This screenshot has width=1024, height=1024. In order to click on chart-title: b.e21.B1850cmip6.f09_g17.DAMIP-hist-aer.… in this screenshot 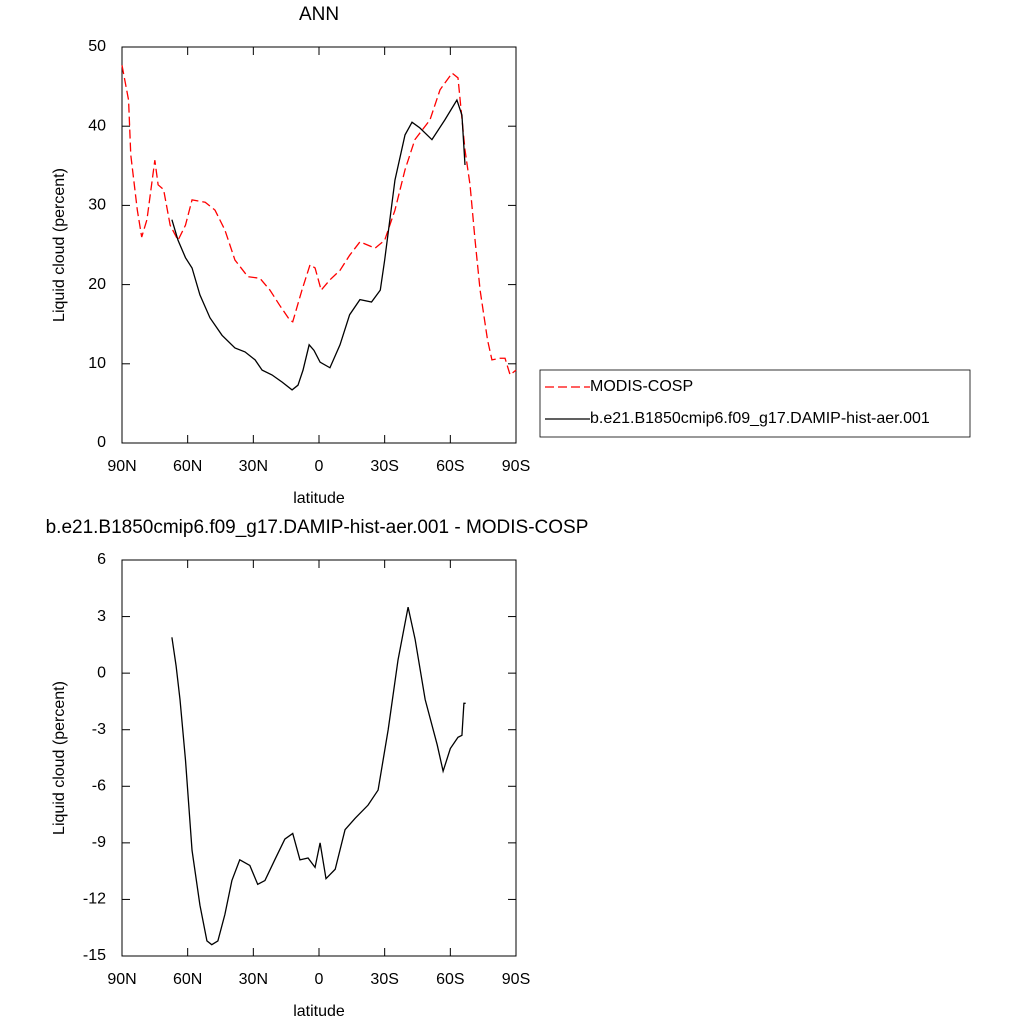, I will do `click(317, 527)`.